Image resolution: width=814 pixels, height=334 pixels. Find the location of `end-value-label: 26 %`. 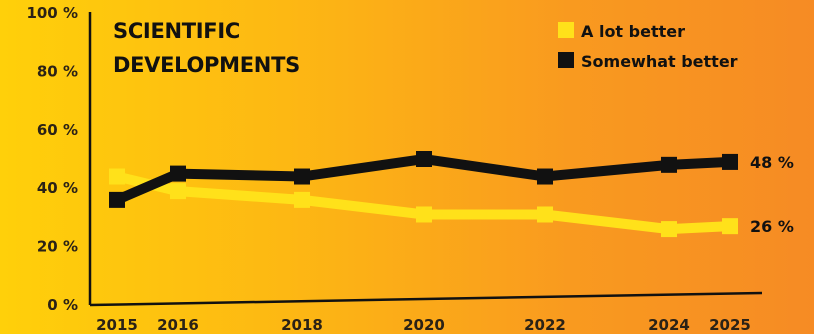

end-value-label: 26 % is located at coordinates (772, 226).